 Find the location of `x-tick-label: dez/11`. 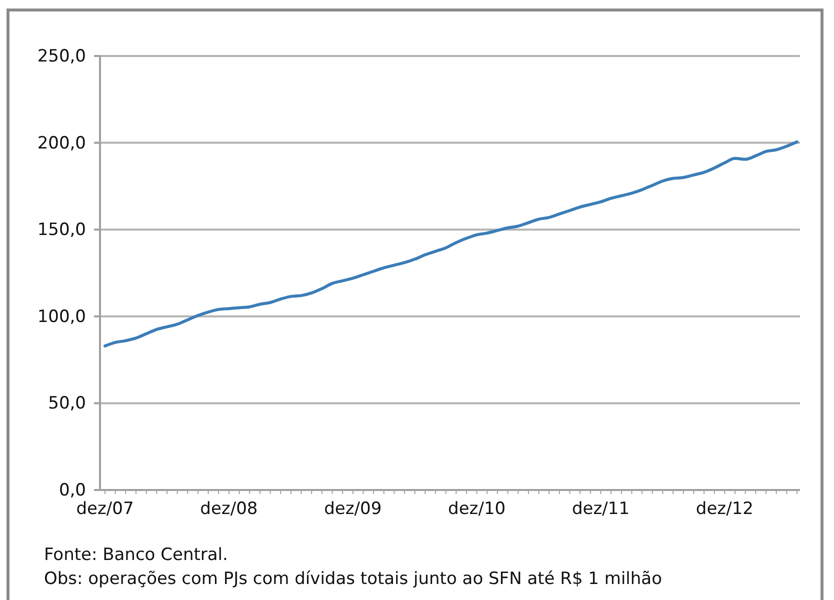

x-tick-label: dez/11 is located at coordinates (601, 509).